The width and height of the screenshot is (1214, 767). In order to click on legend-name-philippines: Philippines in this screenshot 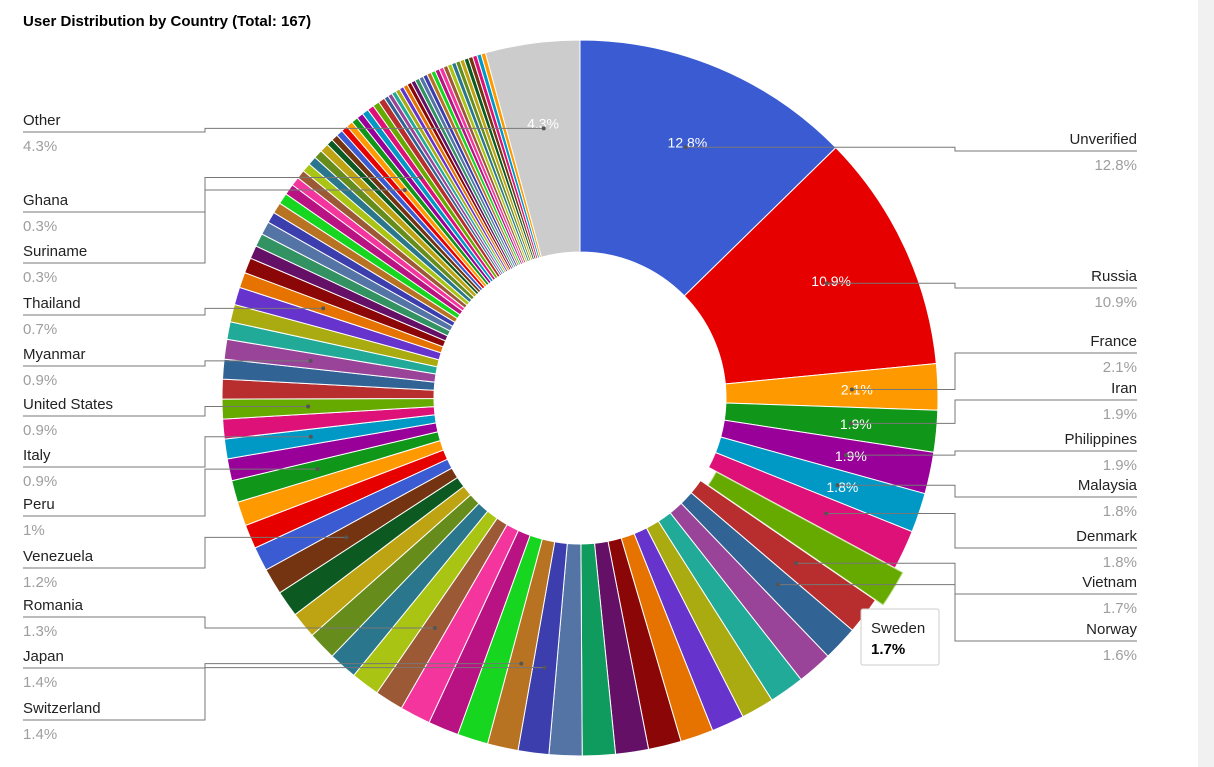, I will do `click(1100, 439)`.